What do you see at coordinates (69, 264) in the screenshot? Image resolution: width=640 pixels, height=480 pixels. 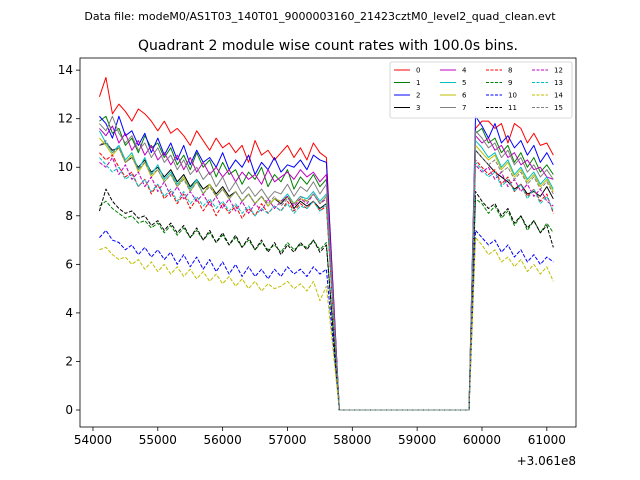 I see `y-tick-label: 6` at bounding box center [69, 264].